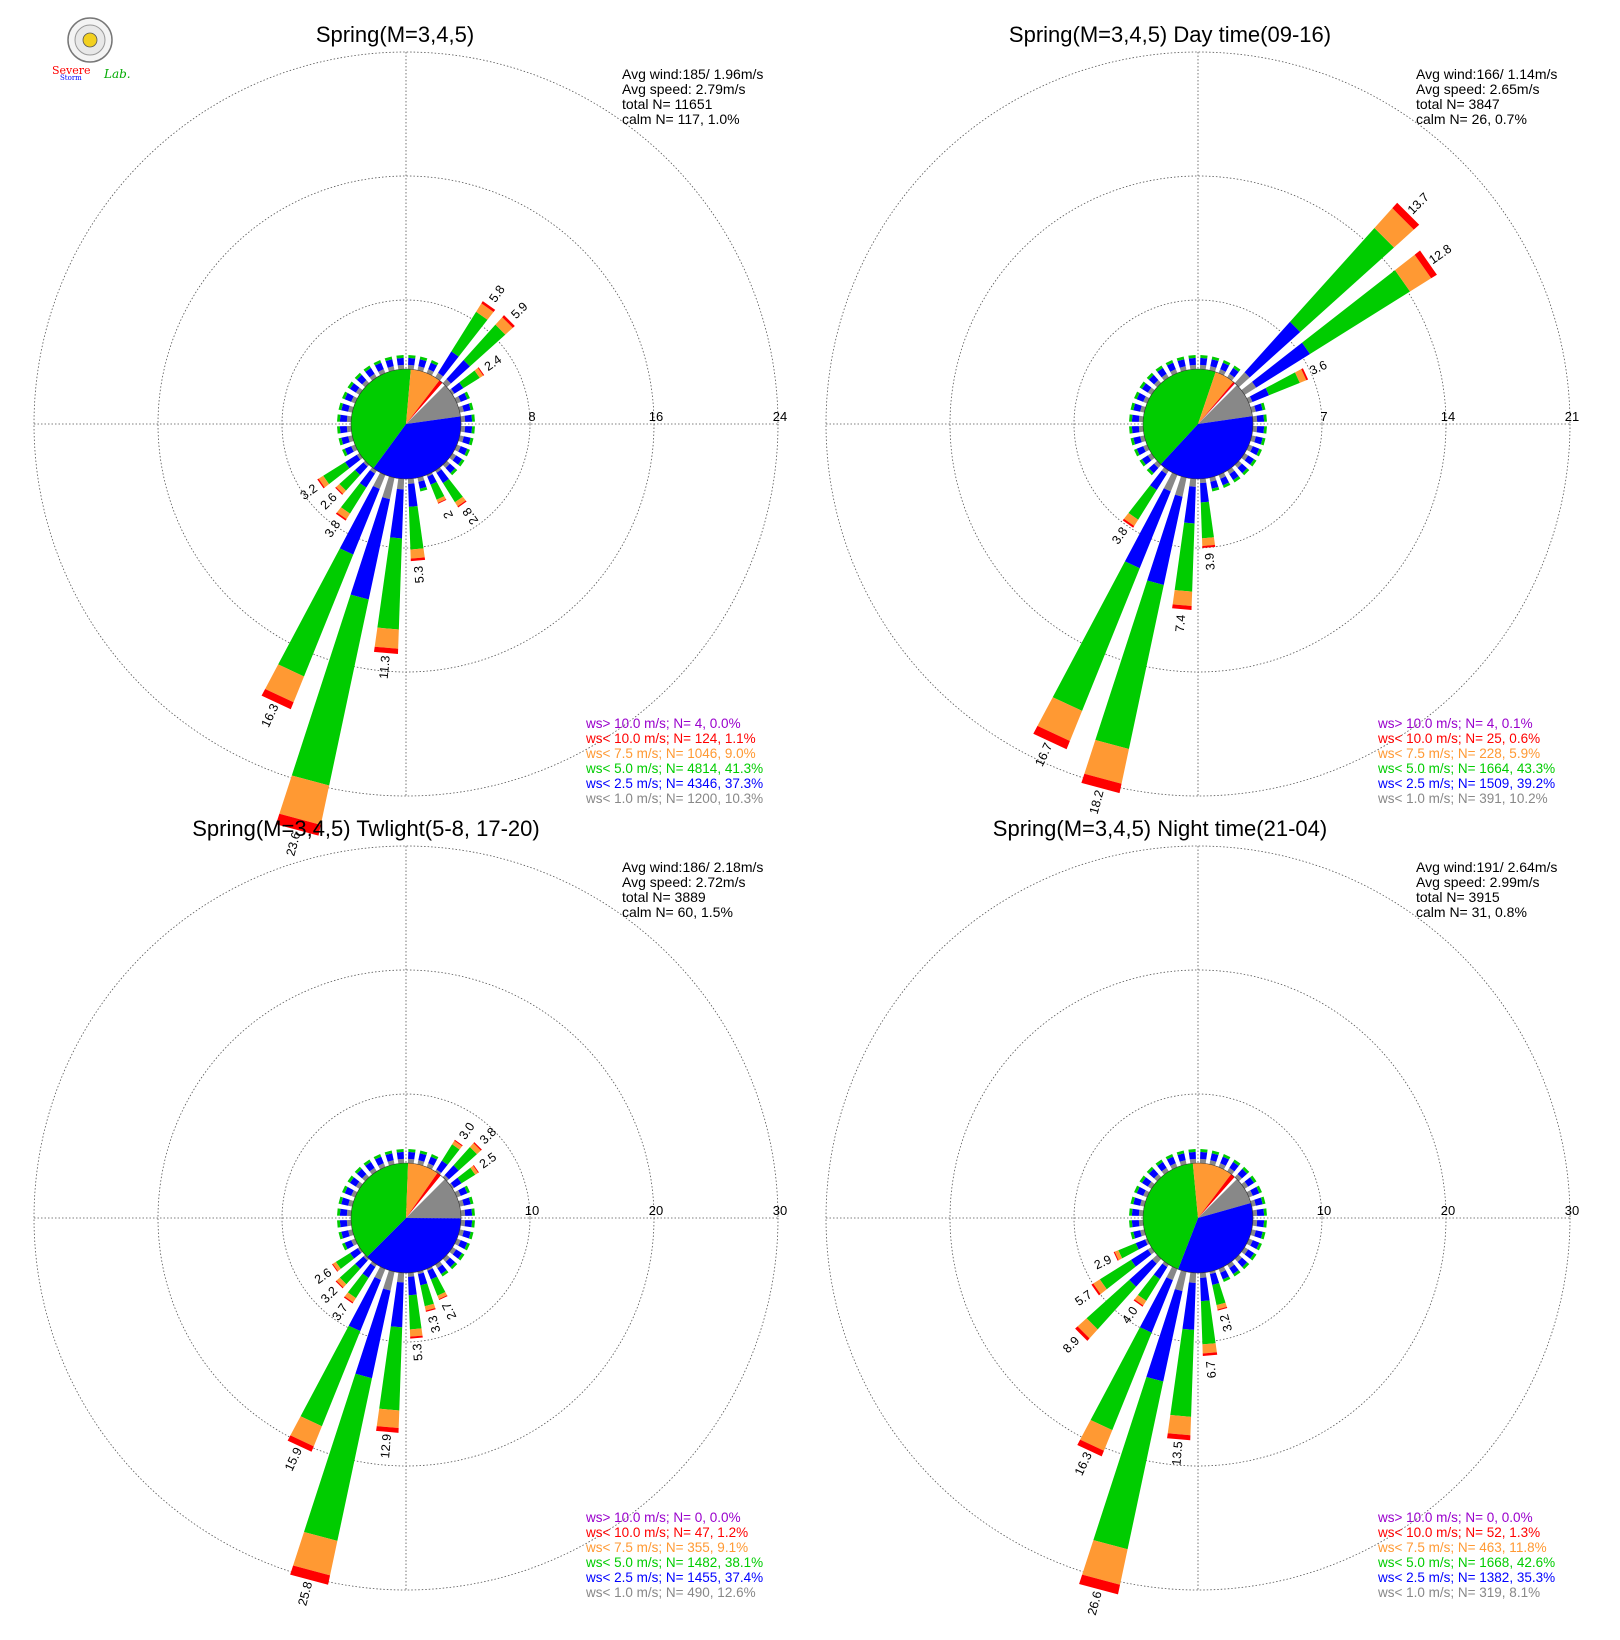  What do you see at coordinates (667, 104) in the screenshot?
I see `stat-total: total N= 11651` at bounding box center [667, 104].